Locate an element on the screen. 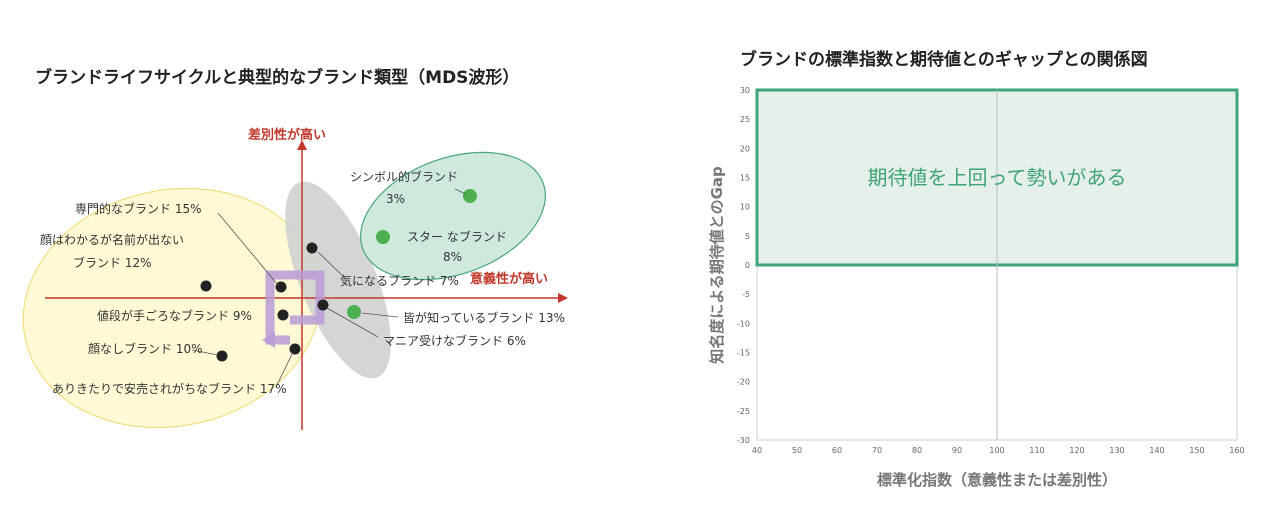  quadrant-label: 期待値を上回って勢いがある is located at coordinates (997, 178).